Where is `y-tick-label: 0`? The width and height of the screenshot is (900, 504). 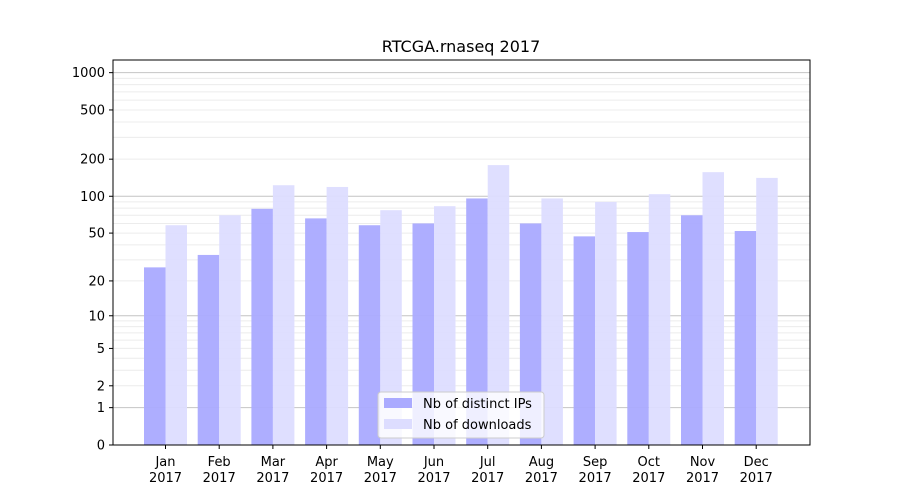
y-tick-label: 0 is located at coordinates (101, 446).